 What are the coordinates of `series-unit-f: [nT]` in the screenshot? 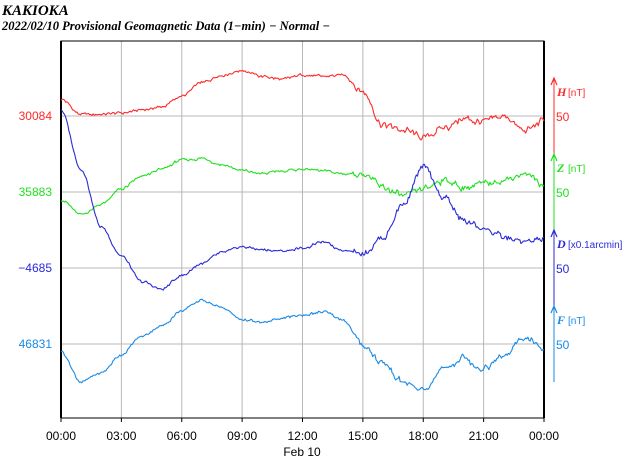 It's located at (576, 321).